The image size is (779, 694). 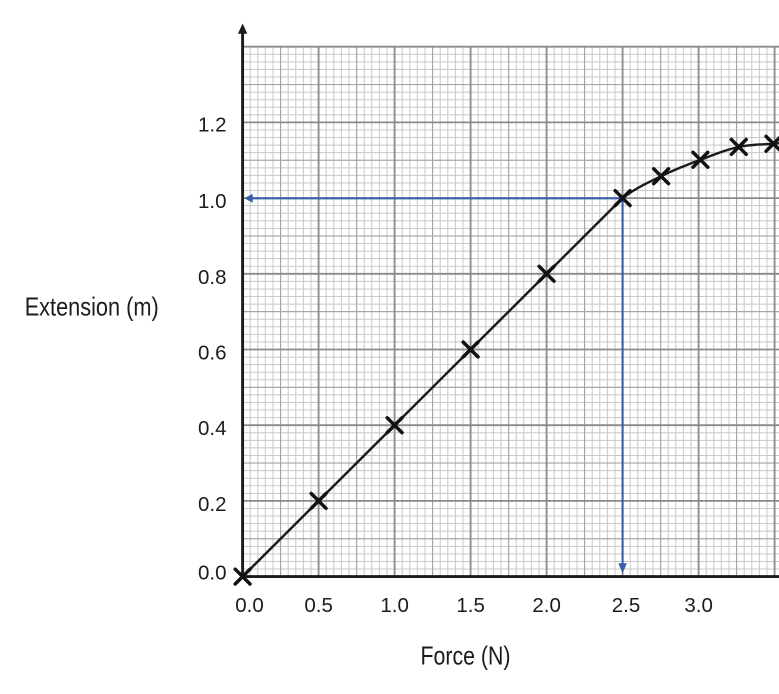 I want to click on svg-text: 0.6, so click(x=212, y=353).